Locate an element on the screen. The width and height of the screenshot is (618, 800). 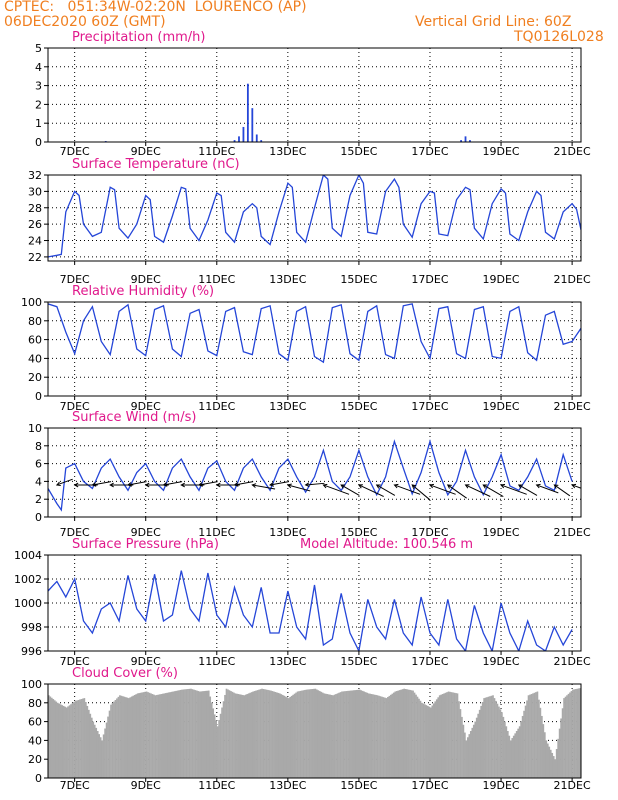
cloud-ytick-label: 0 is located at coordinates (38, 778).